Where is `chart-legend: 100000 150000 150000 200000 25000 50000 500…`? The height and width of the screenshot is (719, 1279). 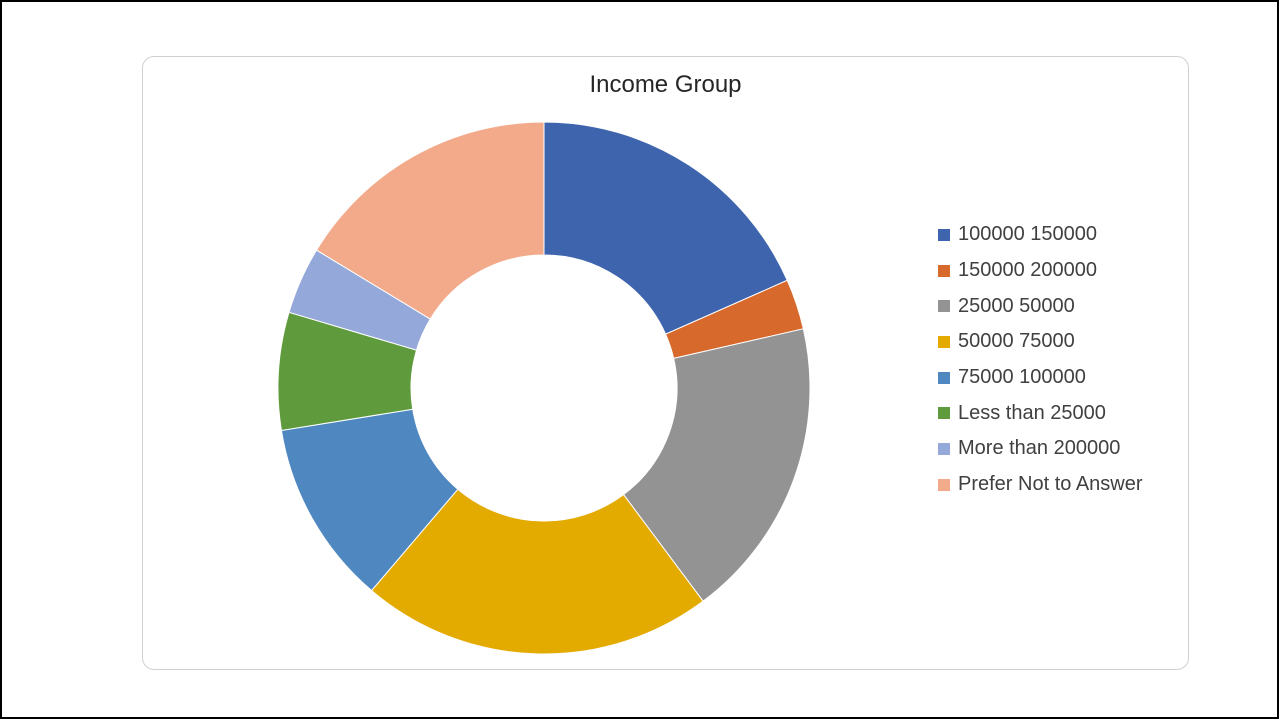 chart-legend: 100000 150000 150000 200000 25000 50000 500… is located at coordinates (1040, 360).